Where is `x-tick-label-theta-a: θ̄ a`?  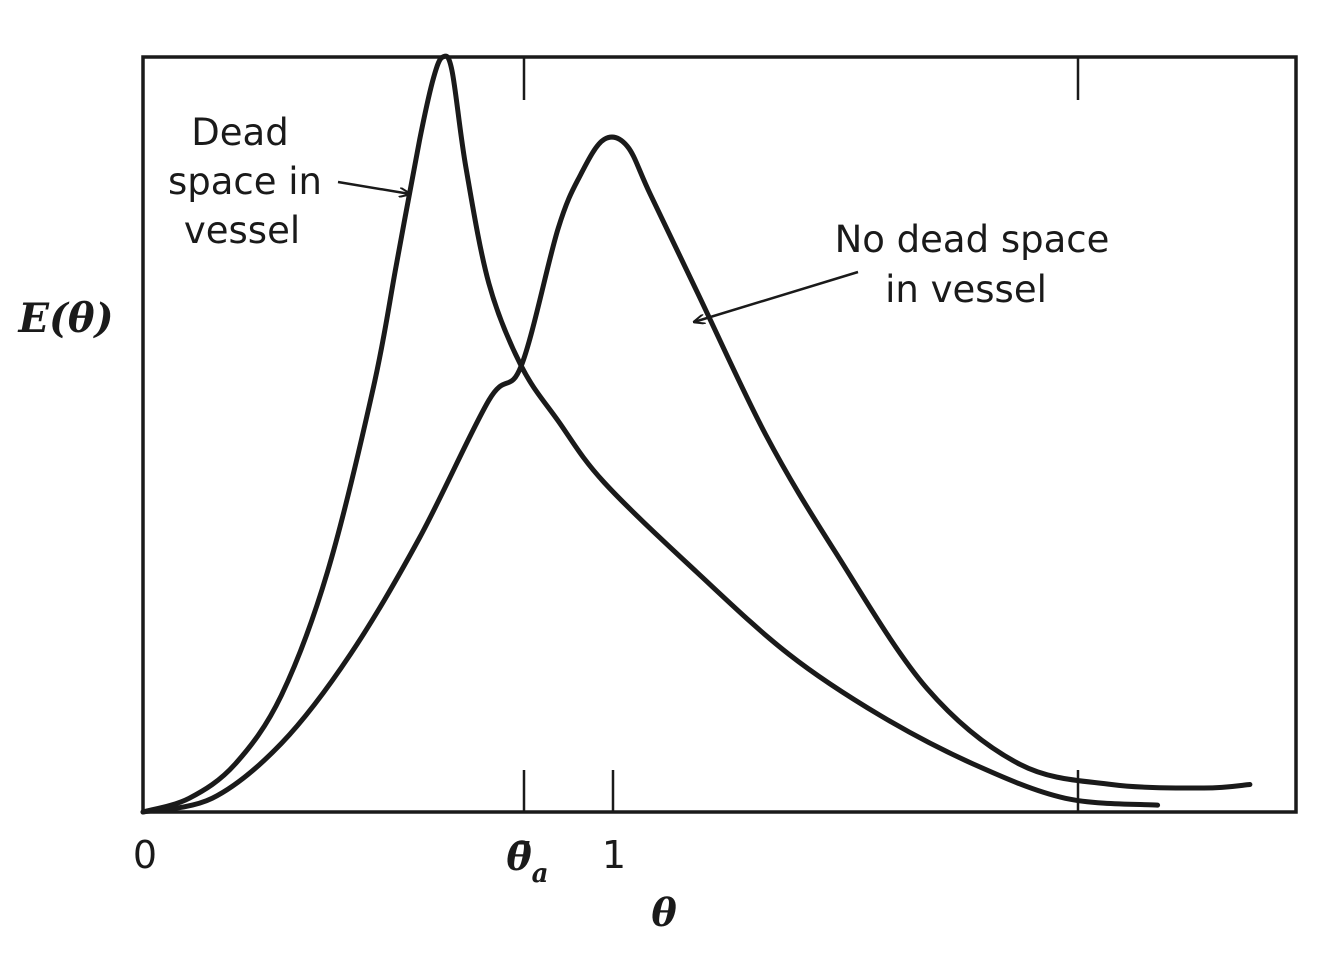
x-tick-label-theta-a: θ̄ a is located at coordinates (527, 861).